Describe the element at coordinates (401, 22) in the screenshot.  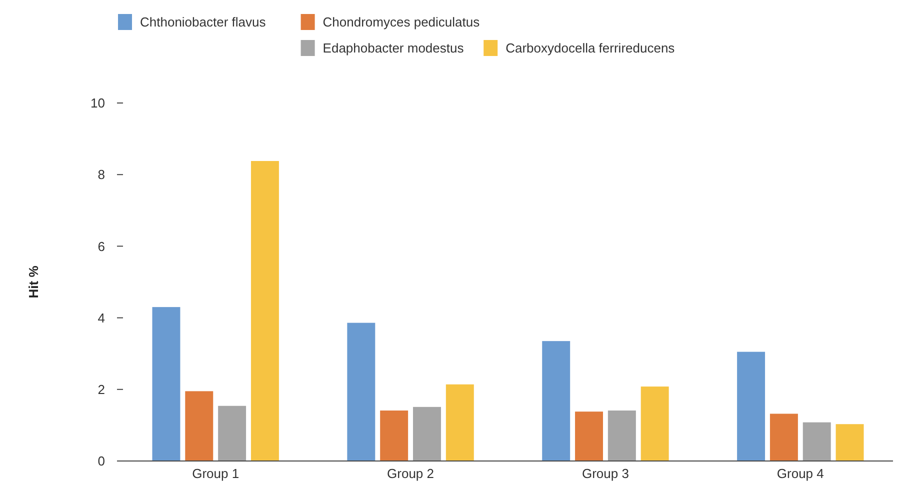
I see `legend-label: Chondromyces pediculatus` at that location.